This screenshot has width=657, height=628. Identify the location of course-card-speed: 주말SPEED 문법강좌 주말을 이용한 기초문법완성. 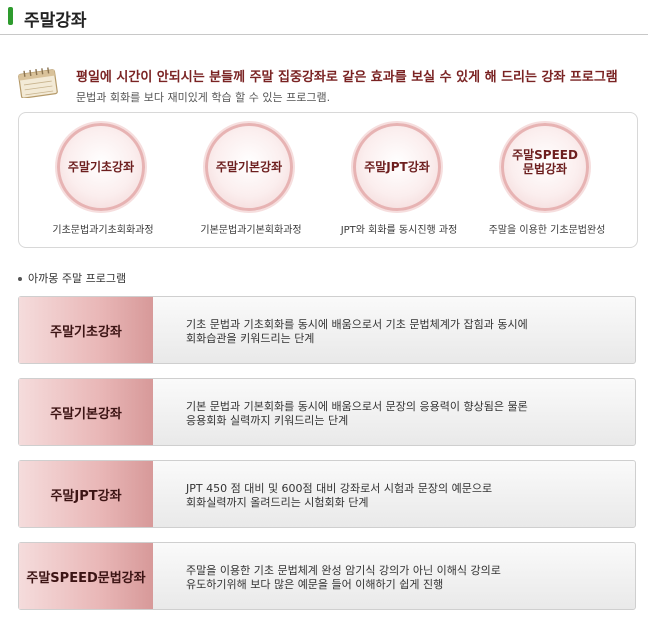
(547, 183).